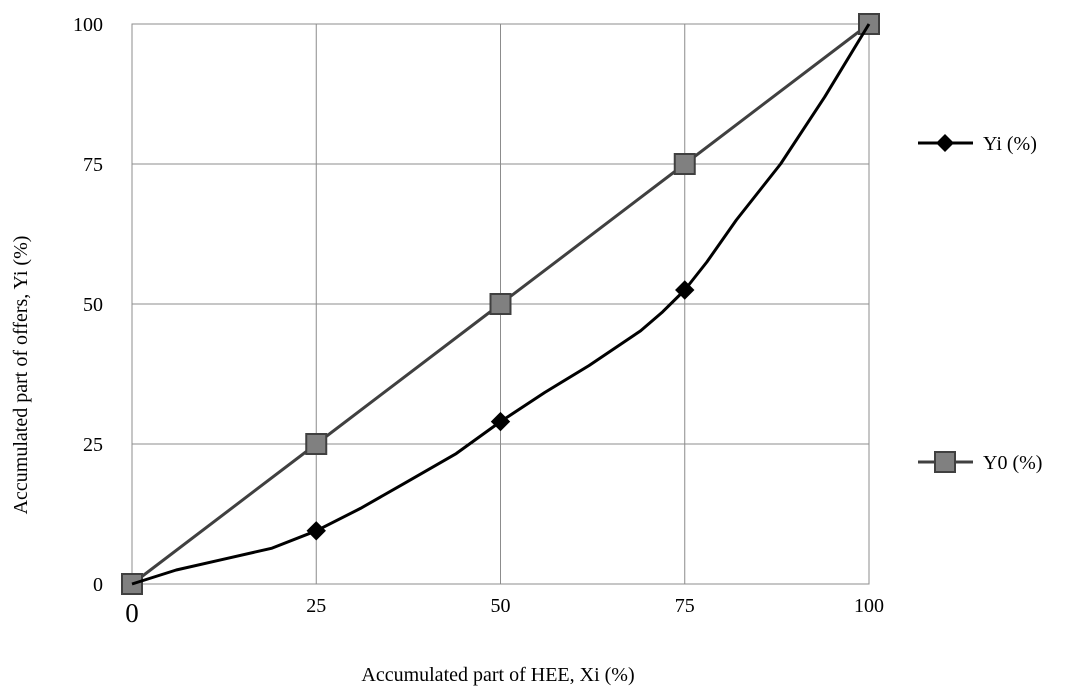  Describe the element at coordinates (88, 25) in the screenshot. I see `y-tick-label: 100` at that location.